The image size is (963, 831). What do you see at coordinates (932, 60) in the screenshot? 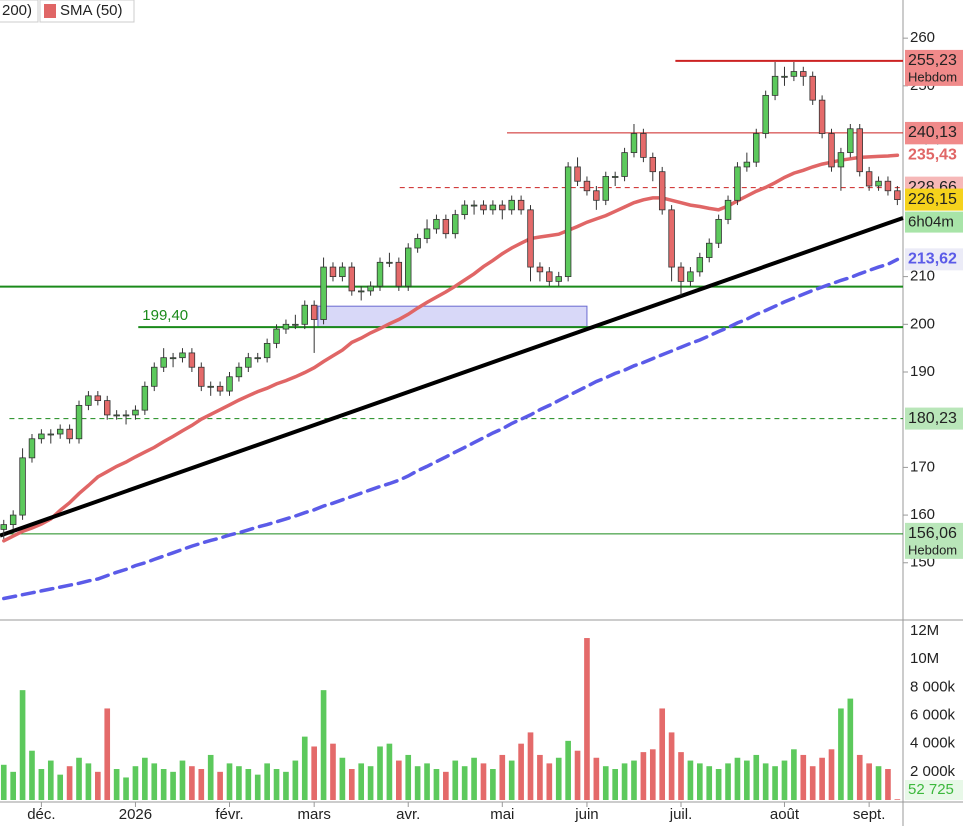
I see `price-label: 255,23` at bounding box center [932, 60].